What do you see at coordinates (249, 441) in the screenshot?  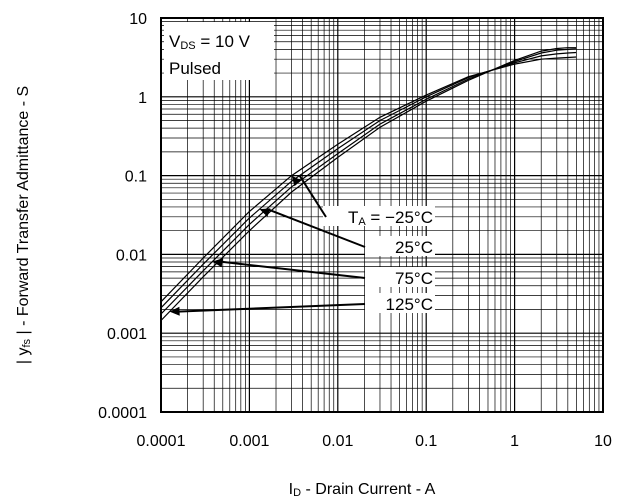 I see `x-tick-label: 0.001` at bounding box center [249, 441].